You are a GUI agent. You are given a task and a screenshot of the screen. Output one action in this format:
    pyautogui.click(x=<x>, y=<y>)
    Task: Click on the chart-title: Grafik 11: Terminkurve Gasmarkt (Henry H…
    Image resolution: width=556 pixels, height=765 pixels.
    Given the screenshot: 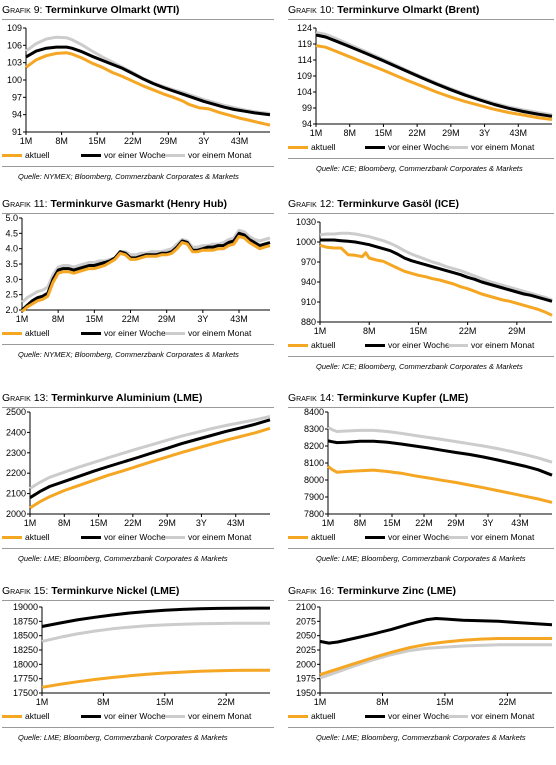 What is the action you would take?
    pyautogui.click(x=114, y=204)
    